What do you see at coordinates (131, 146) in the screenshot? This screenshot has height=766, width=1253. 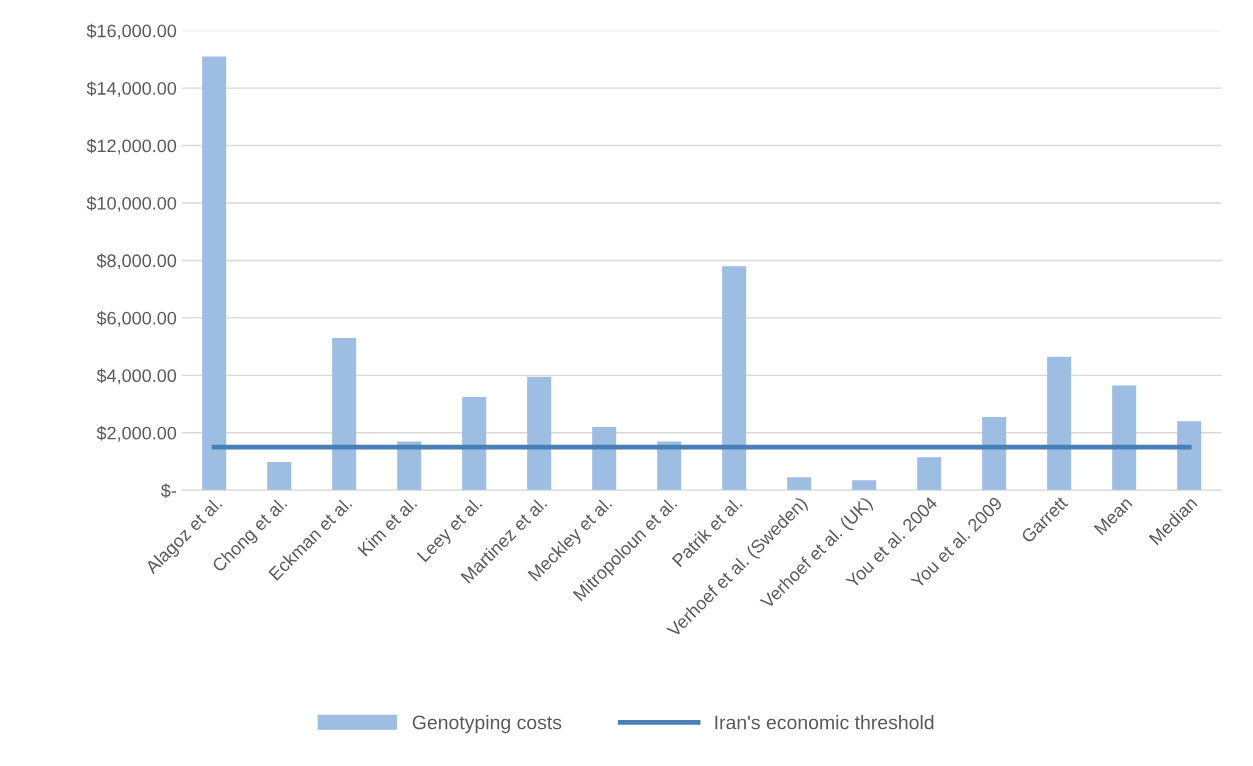 I see `y-tick-label: $12,000.00` at bounding box center [131, 146].